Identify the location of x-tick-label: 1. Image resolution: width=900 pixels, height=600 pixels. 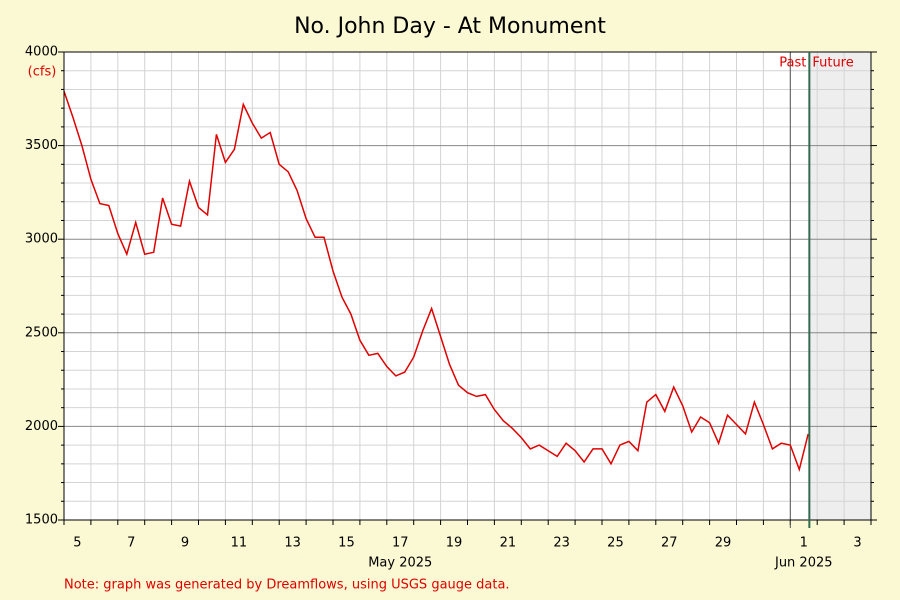
(804, 543).